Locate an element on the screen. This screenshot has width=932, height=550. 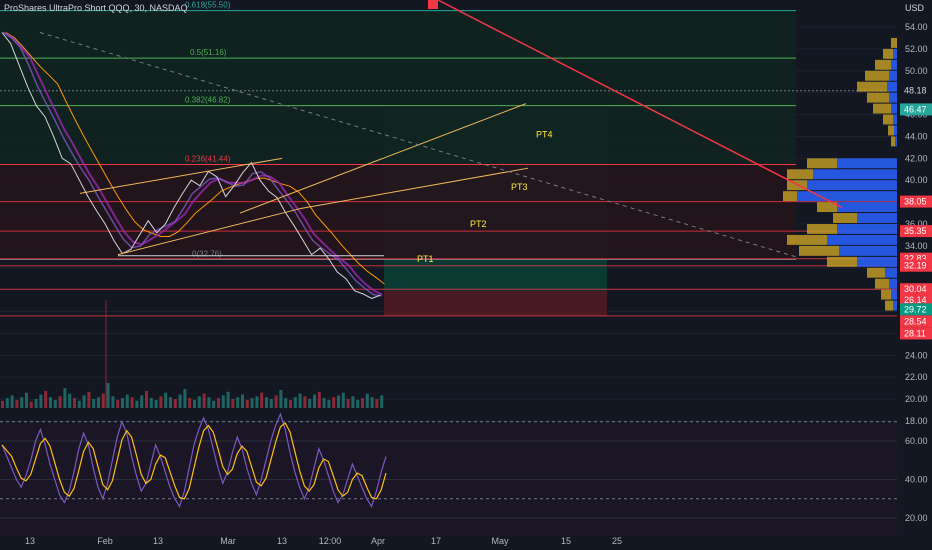
price-badge-text-0: 48.18 is located at coordinates (915, 91).